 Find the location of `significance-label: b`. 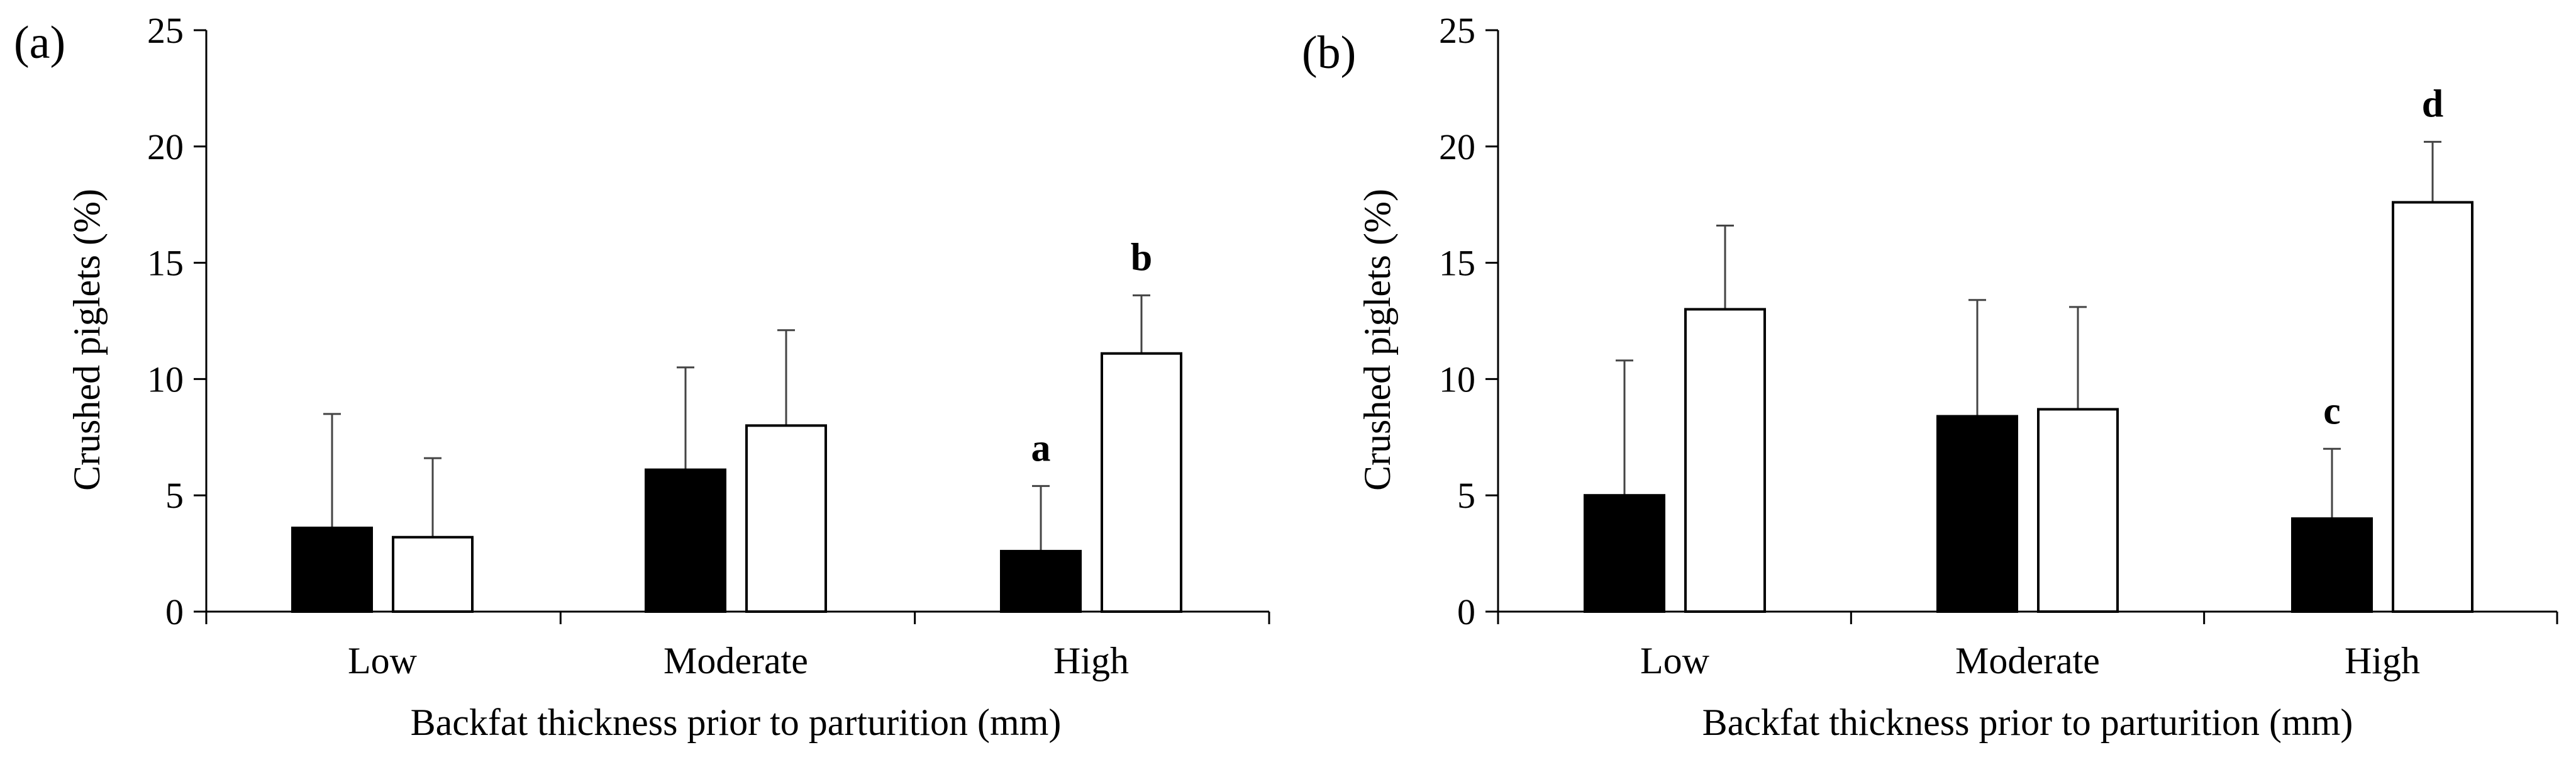

significance-label: b is located at coordinates (1141, 257).